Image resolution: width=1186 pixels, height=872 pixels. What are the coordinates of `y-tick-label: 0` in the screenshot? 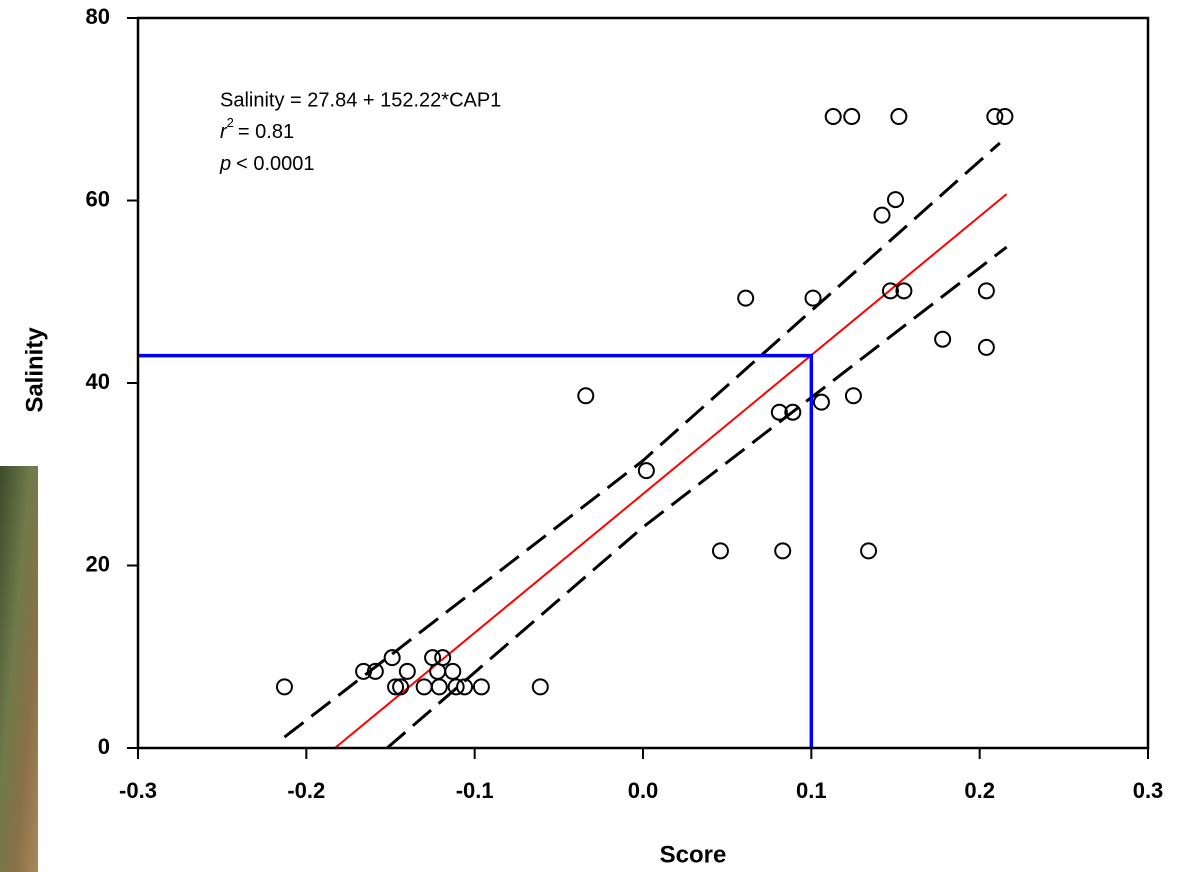 It's located at (104, 746).